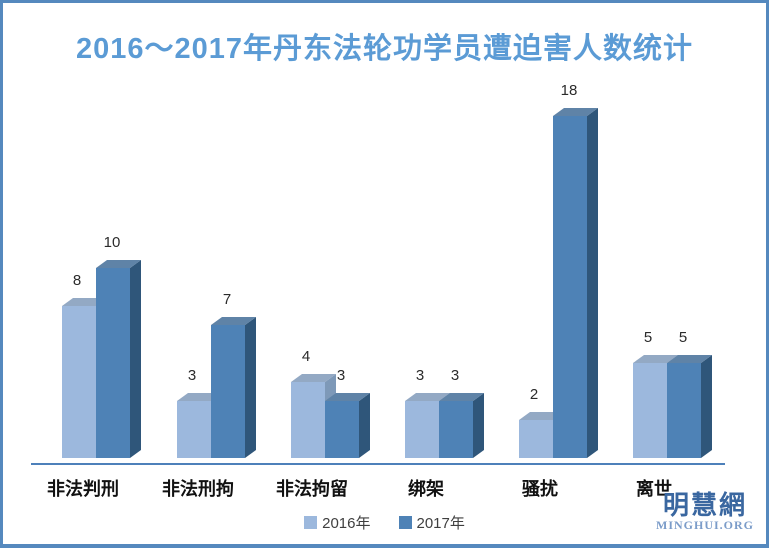 This screenshot has height=548, width=769. I want to click on chart-title: 2016～2017年丹东法轮功学员遭迫害人数统计, so click(384, 49).